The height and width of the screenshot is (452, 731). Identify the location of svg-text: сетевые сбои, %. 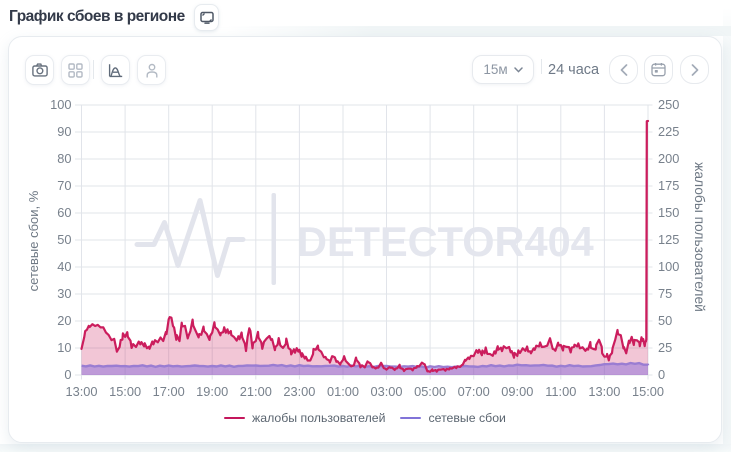
(33, 240).